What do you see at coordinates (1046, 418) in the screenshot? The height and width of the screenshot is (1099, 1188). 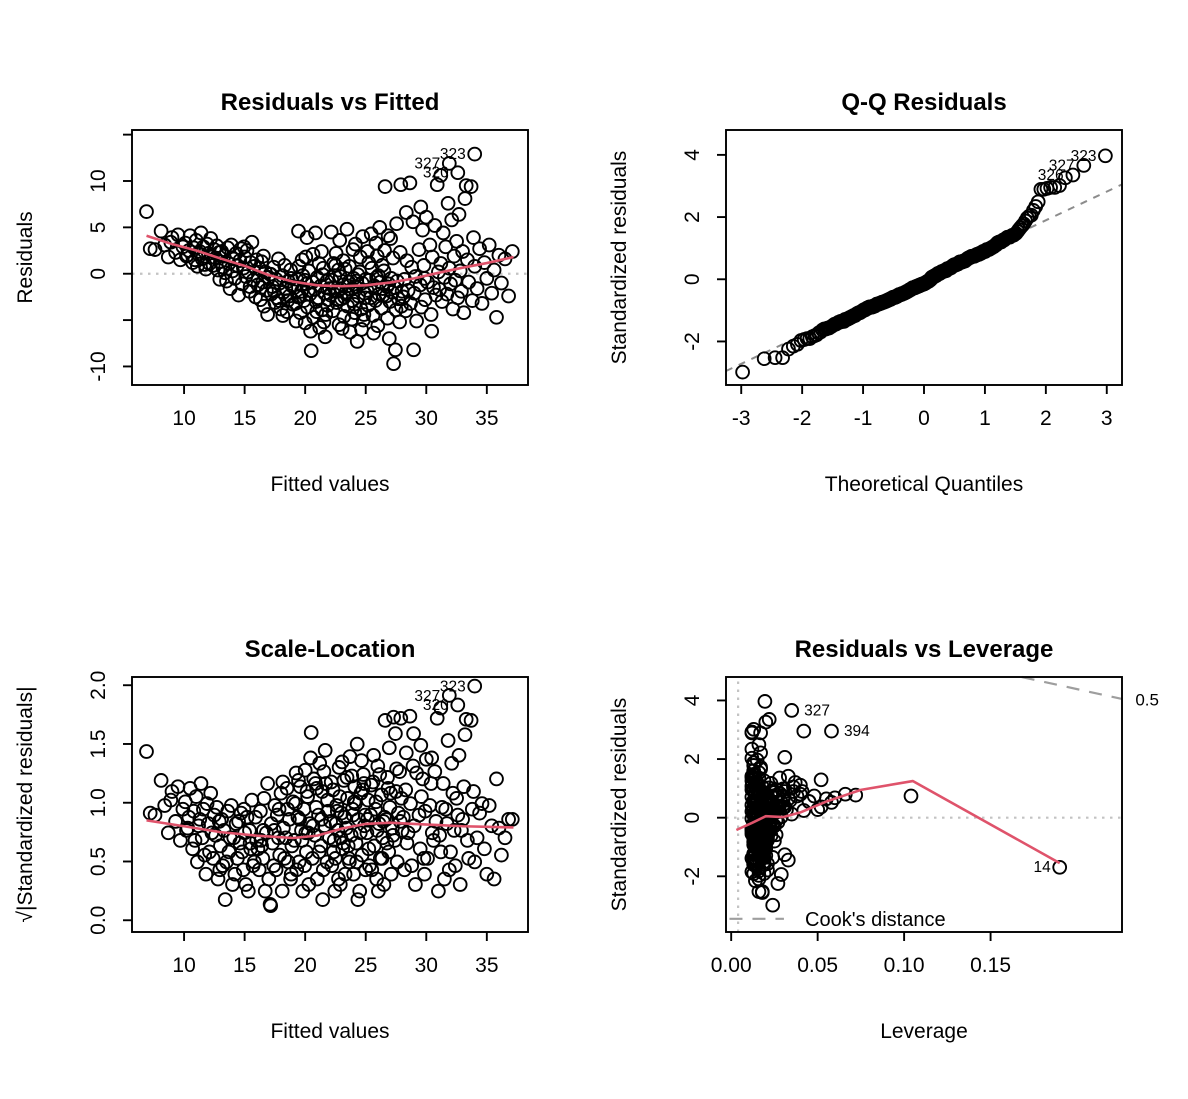 I see `x-tick-label: 2` at bounding box center [1046, 418].